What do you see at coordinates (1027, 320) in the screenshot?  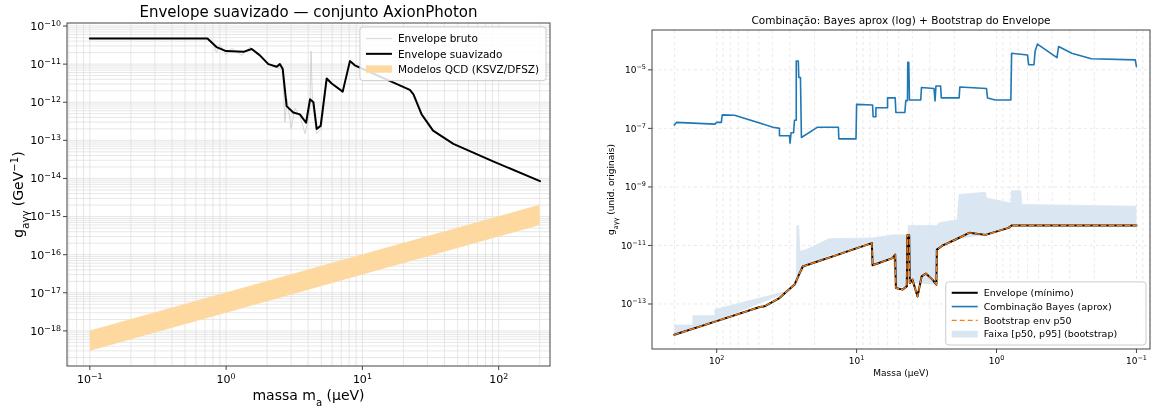 I see `legend-label: Bootstrap env p50` at bounding box center [1027, 320].